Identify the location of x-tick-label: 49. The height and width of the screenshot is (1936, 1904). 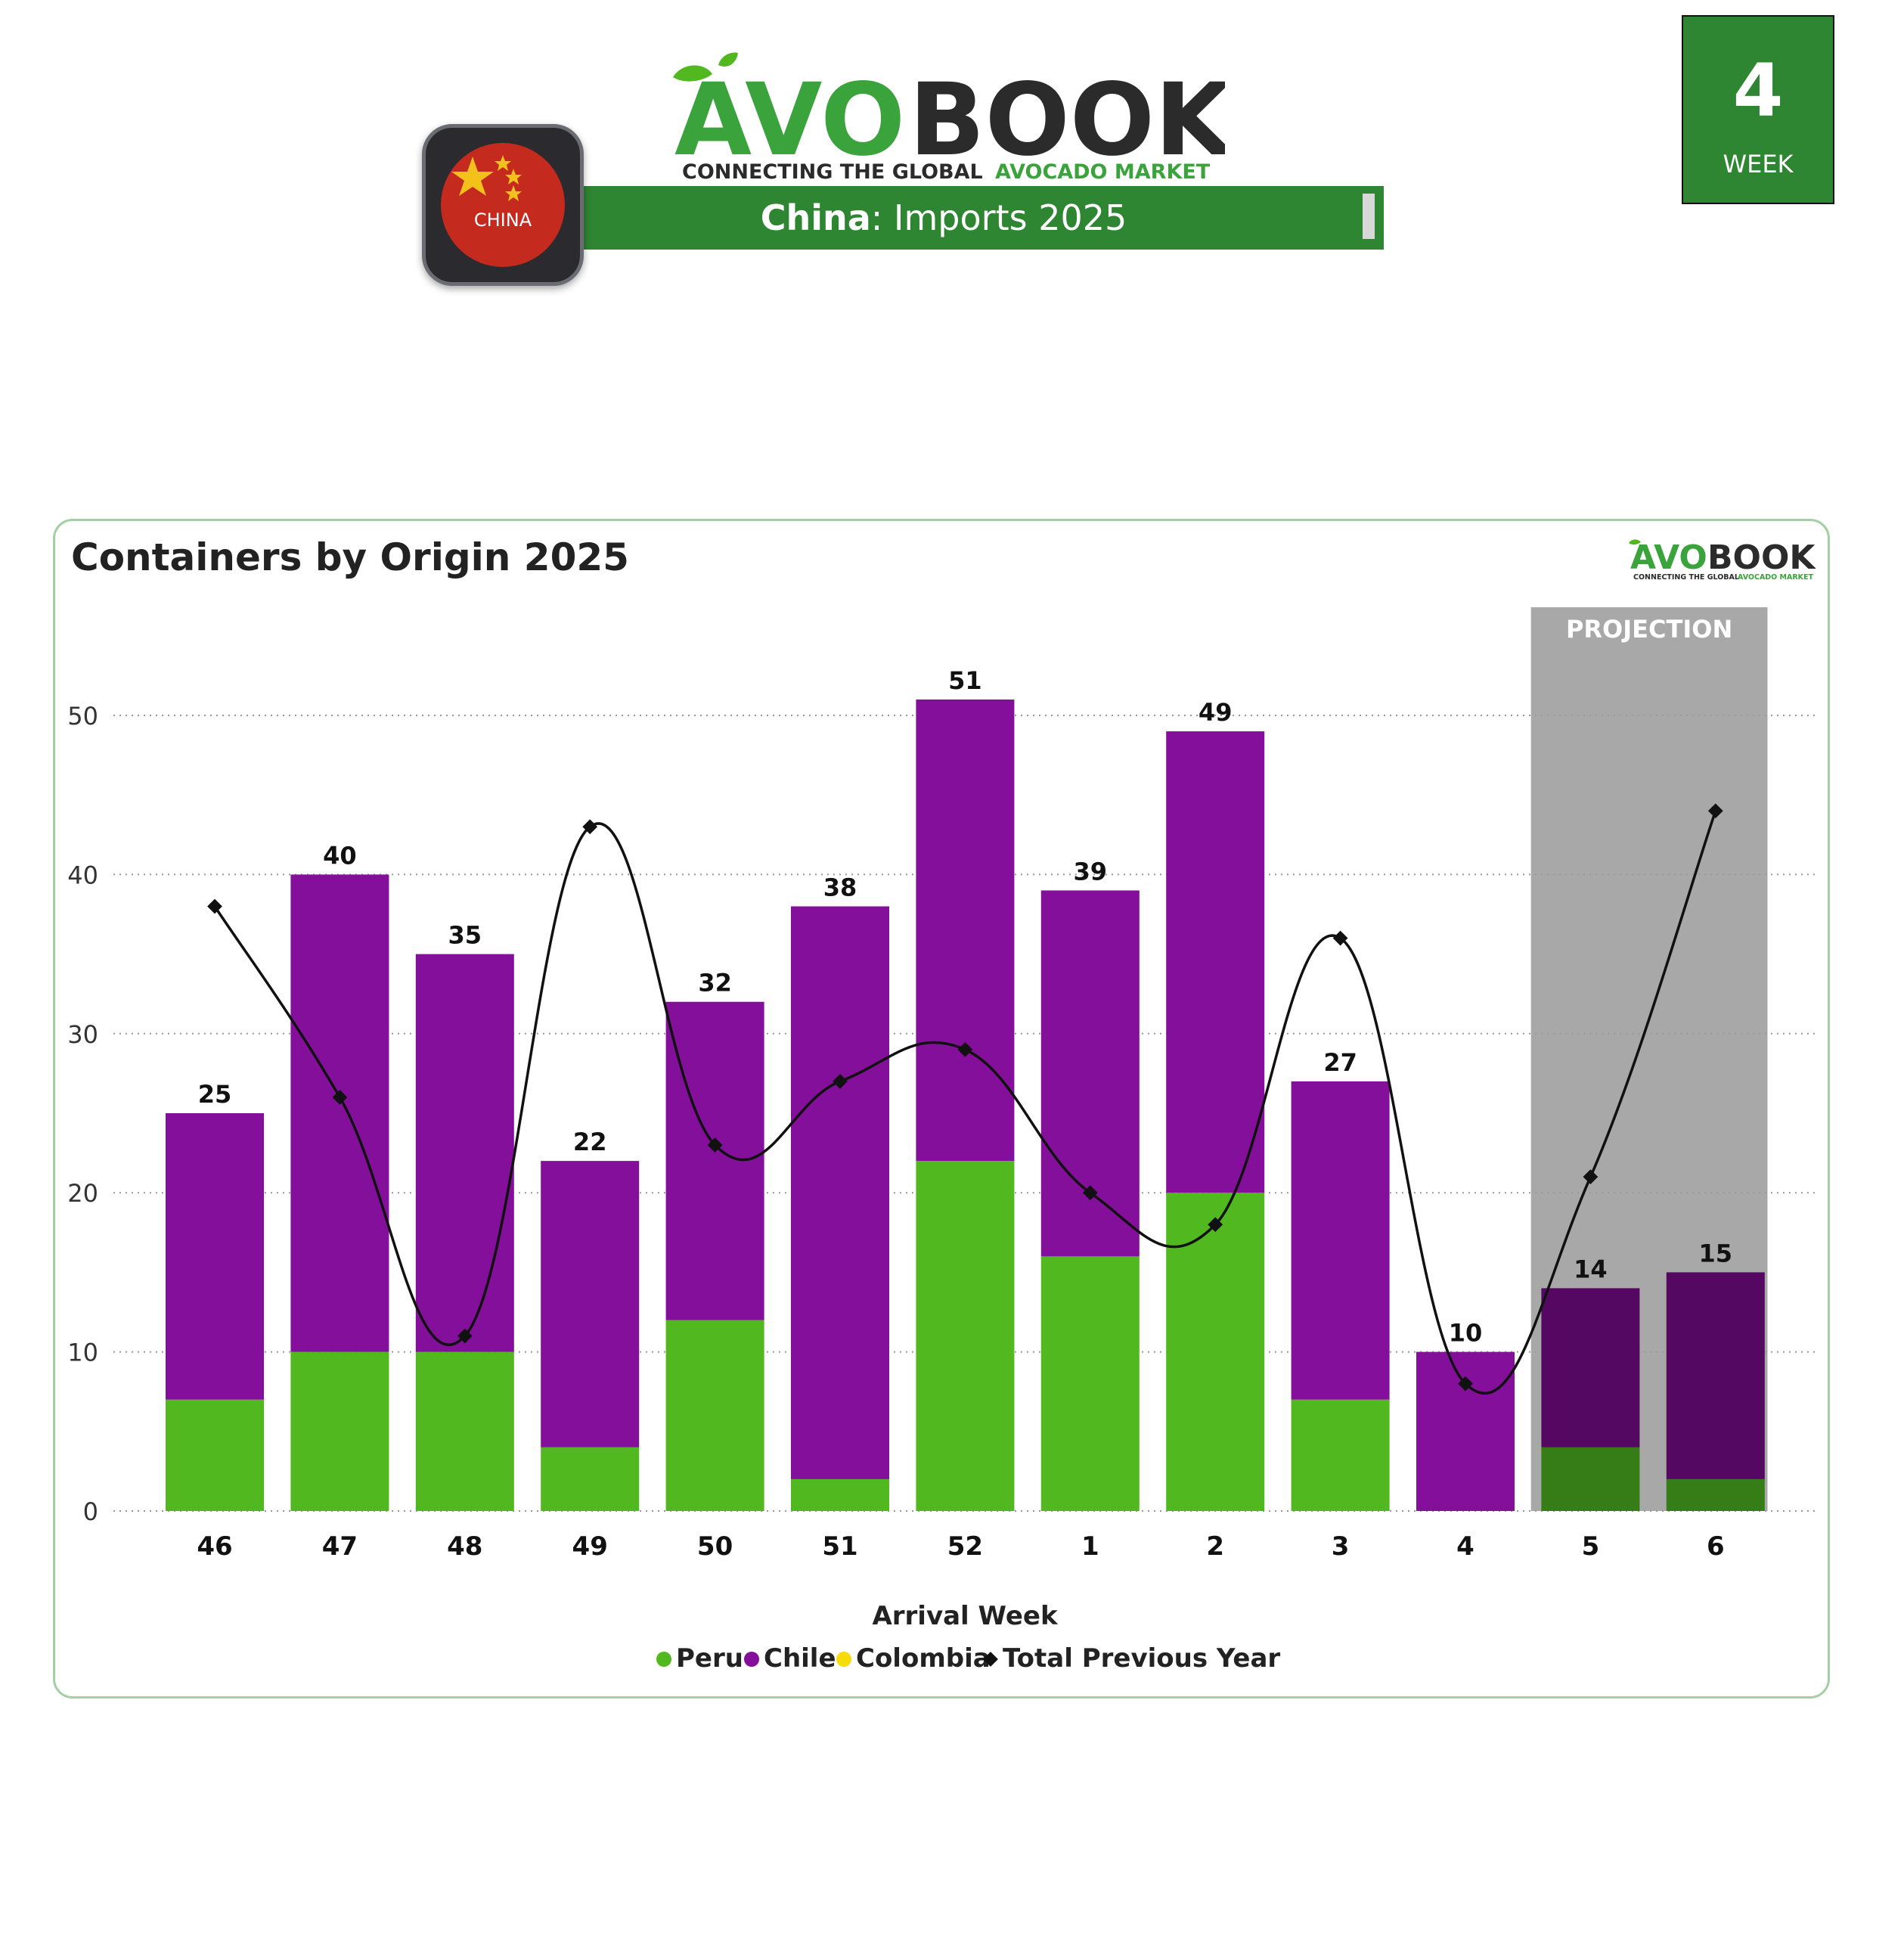
(590, 1546).